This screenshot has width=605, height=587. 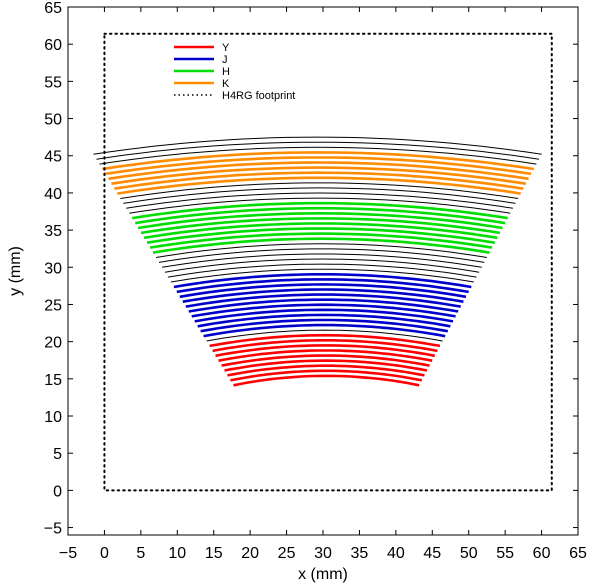 I want to click on legend-label-h: H, so click(x=226, y=72).